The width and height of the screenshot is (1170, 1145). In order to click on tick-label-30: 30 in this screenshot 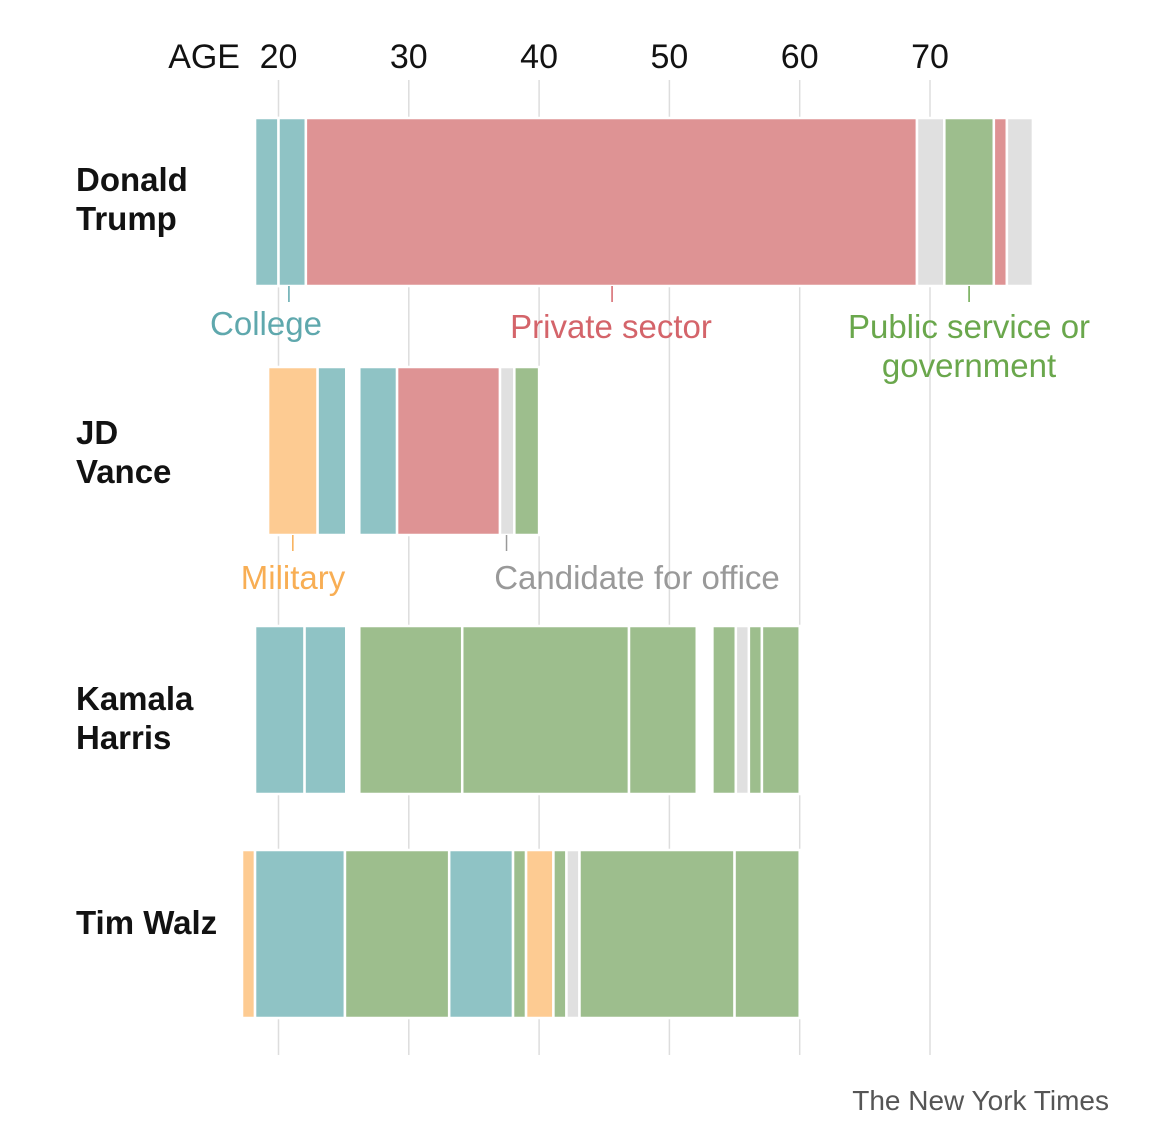, I will do `click(409, 57)`.